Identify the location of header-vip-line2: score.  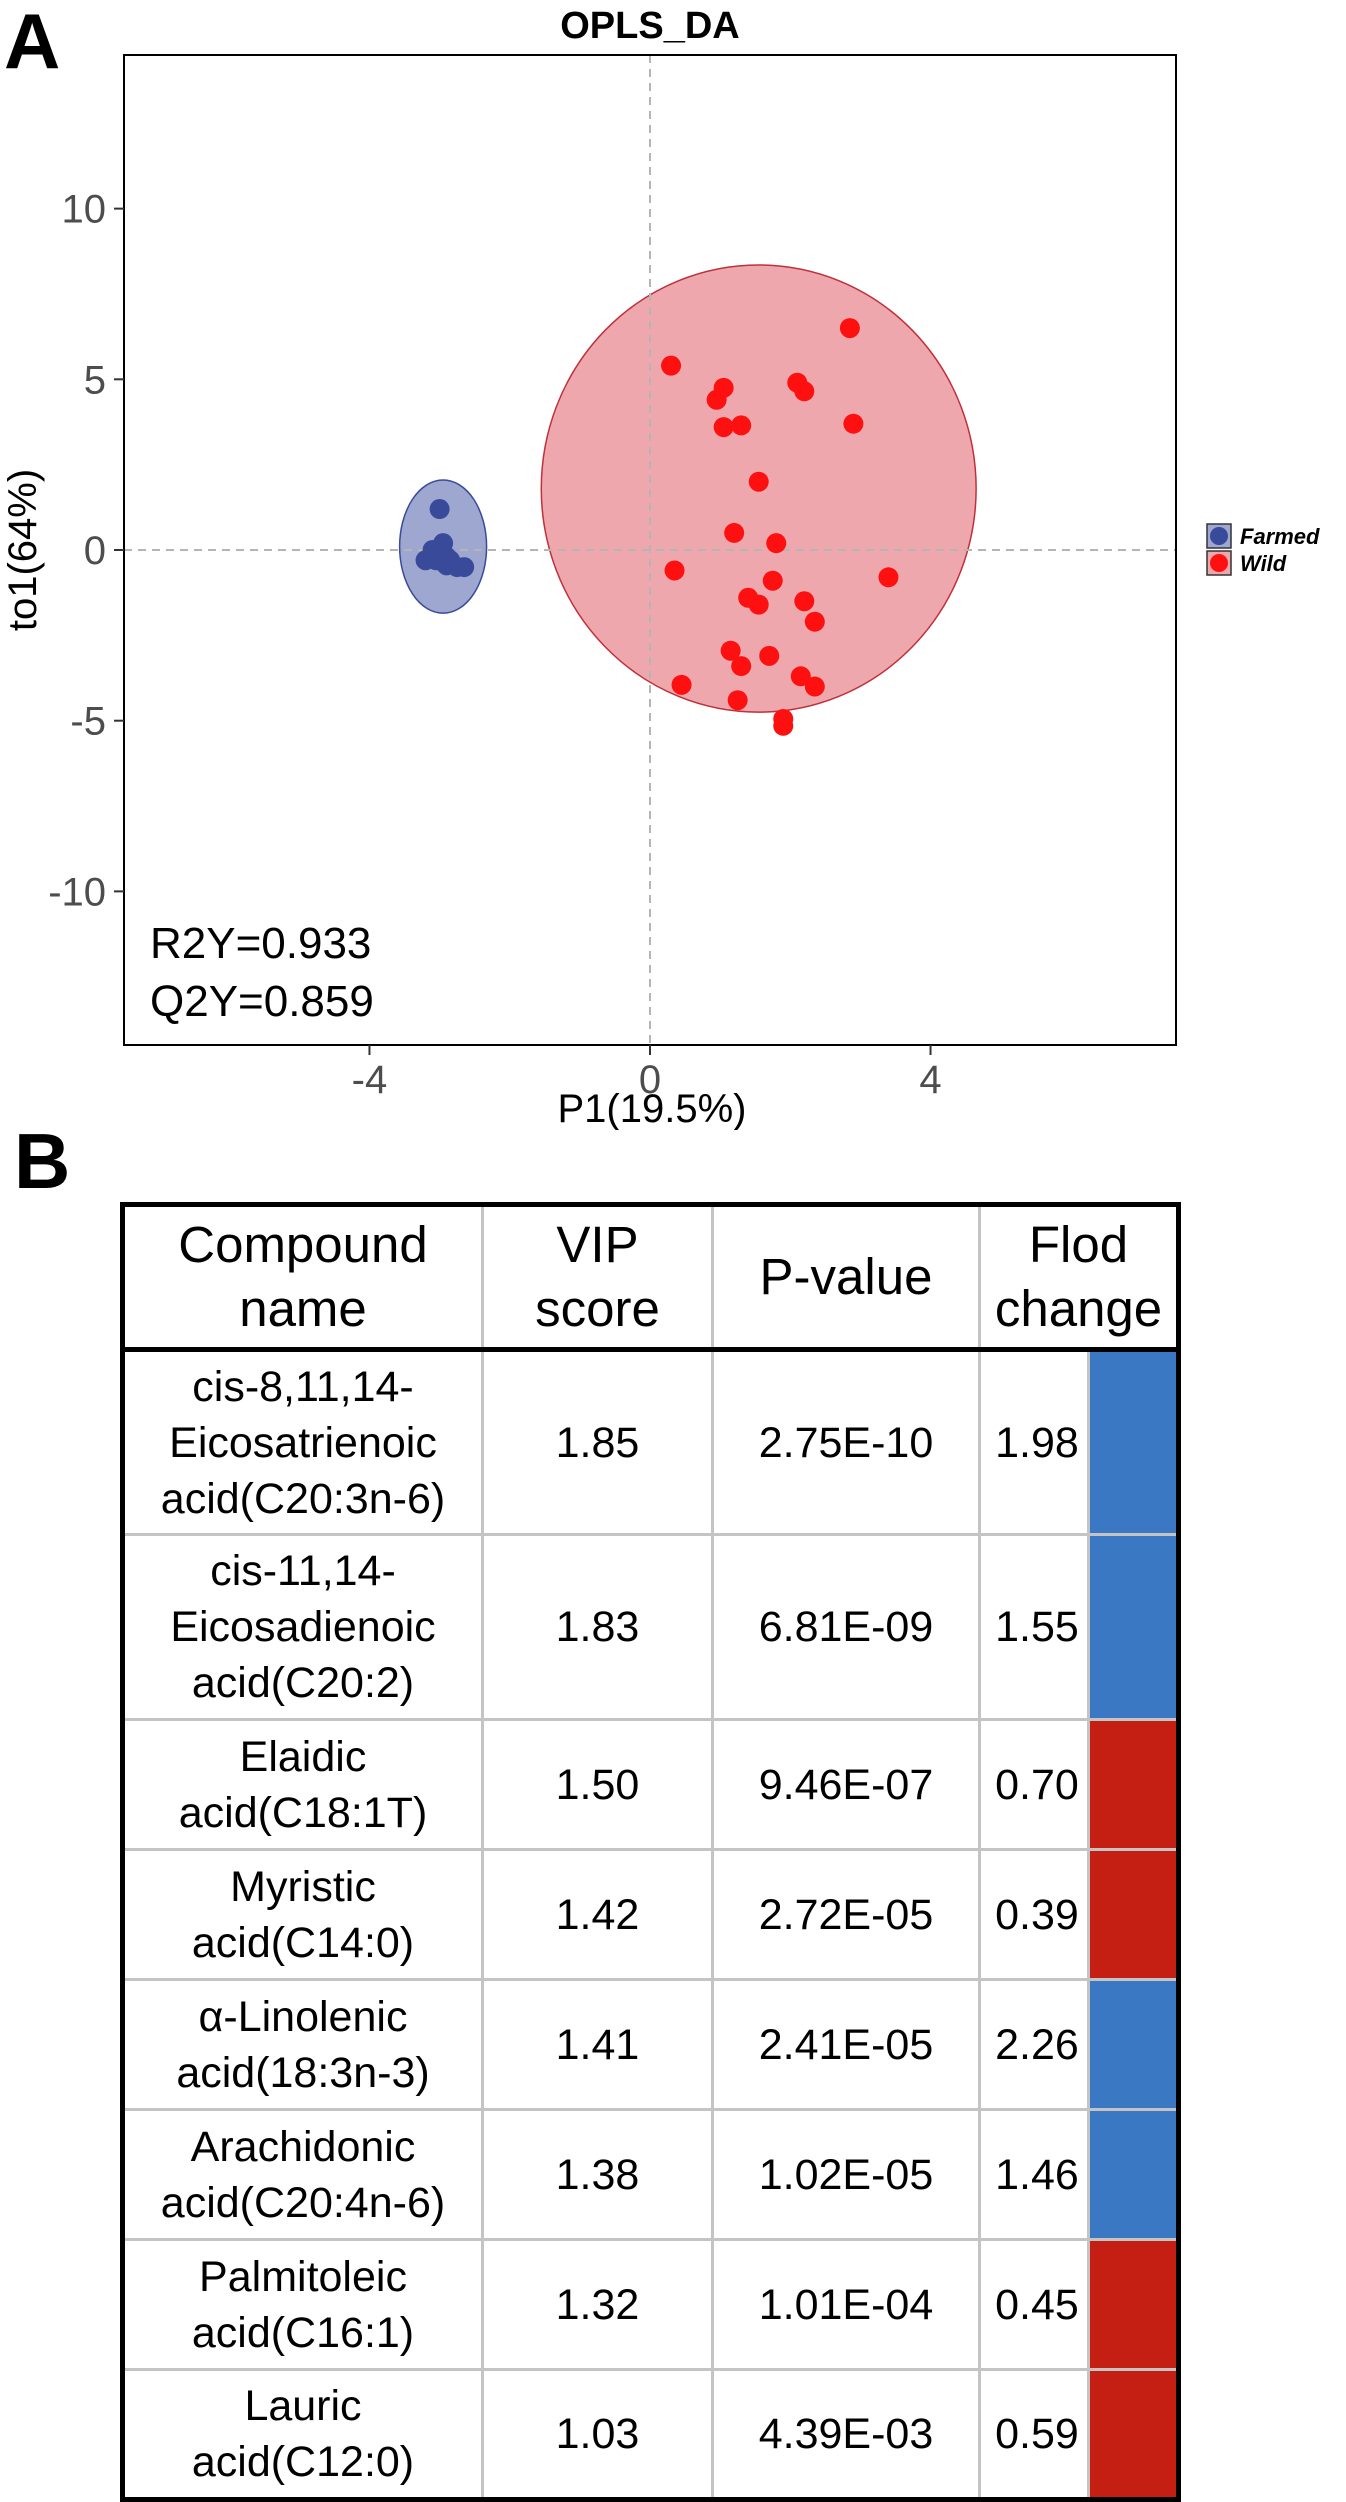
(597, 1308).